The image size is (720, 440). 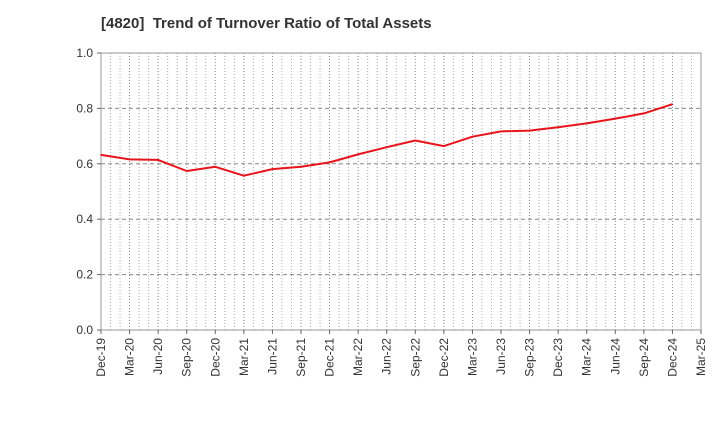 I want to click on x-tick-label: Dec-20, so click(x=215, y=357).